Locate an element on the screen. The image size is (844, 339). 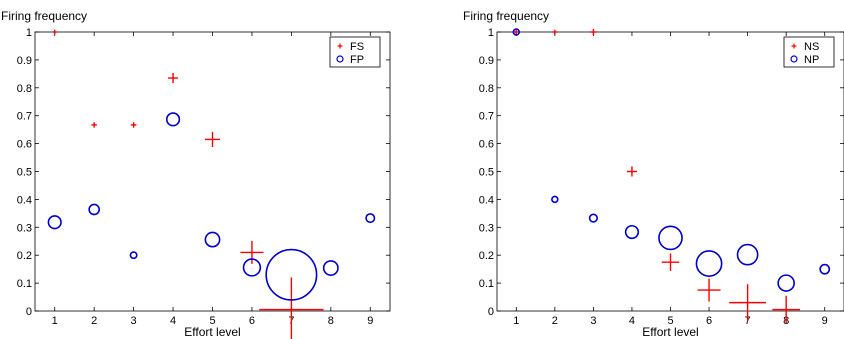
chart0-xtick-label-2: 3 is located at coordinates (134, 321).